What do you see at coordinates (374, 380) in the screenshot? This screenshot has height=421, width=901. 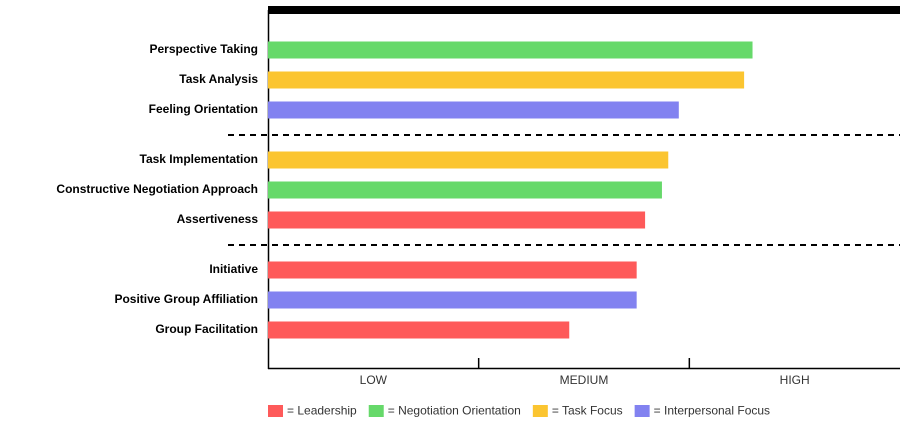 I see `x-tick-label: LOW` at bounding box center [374, 380].